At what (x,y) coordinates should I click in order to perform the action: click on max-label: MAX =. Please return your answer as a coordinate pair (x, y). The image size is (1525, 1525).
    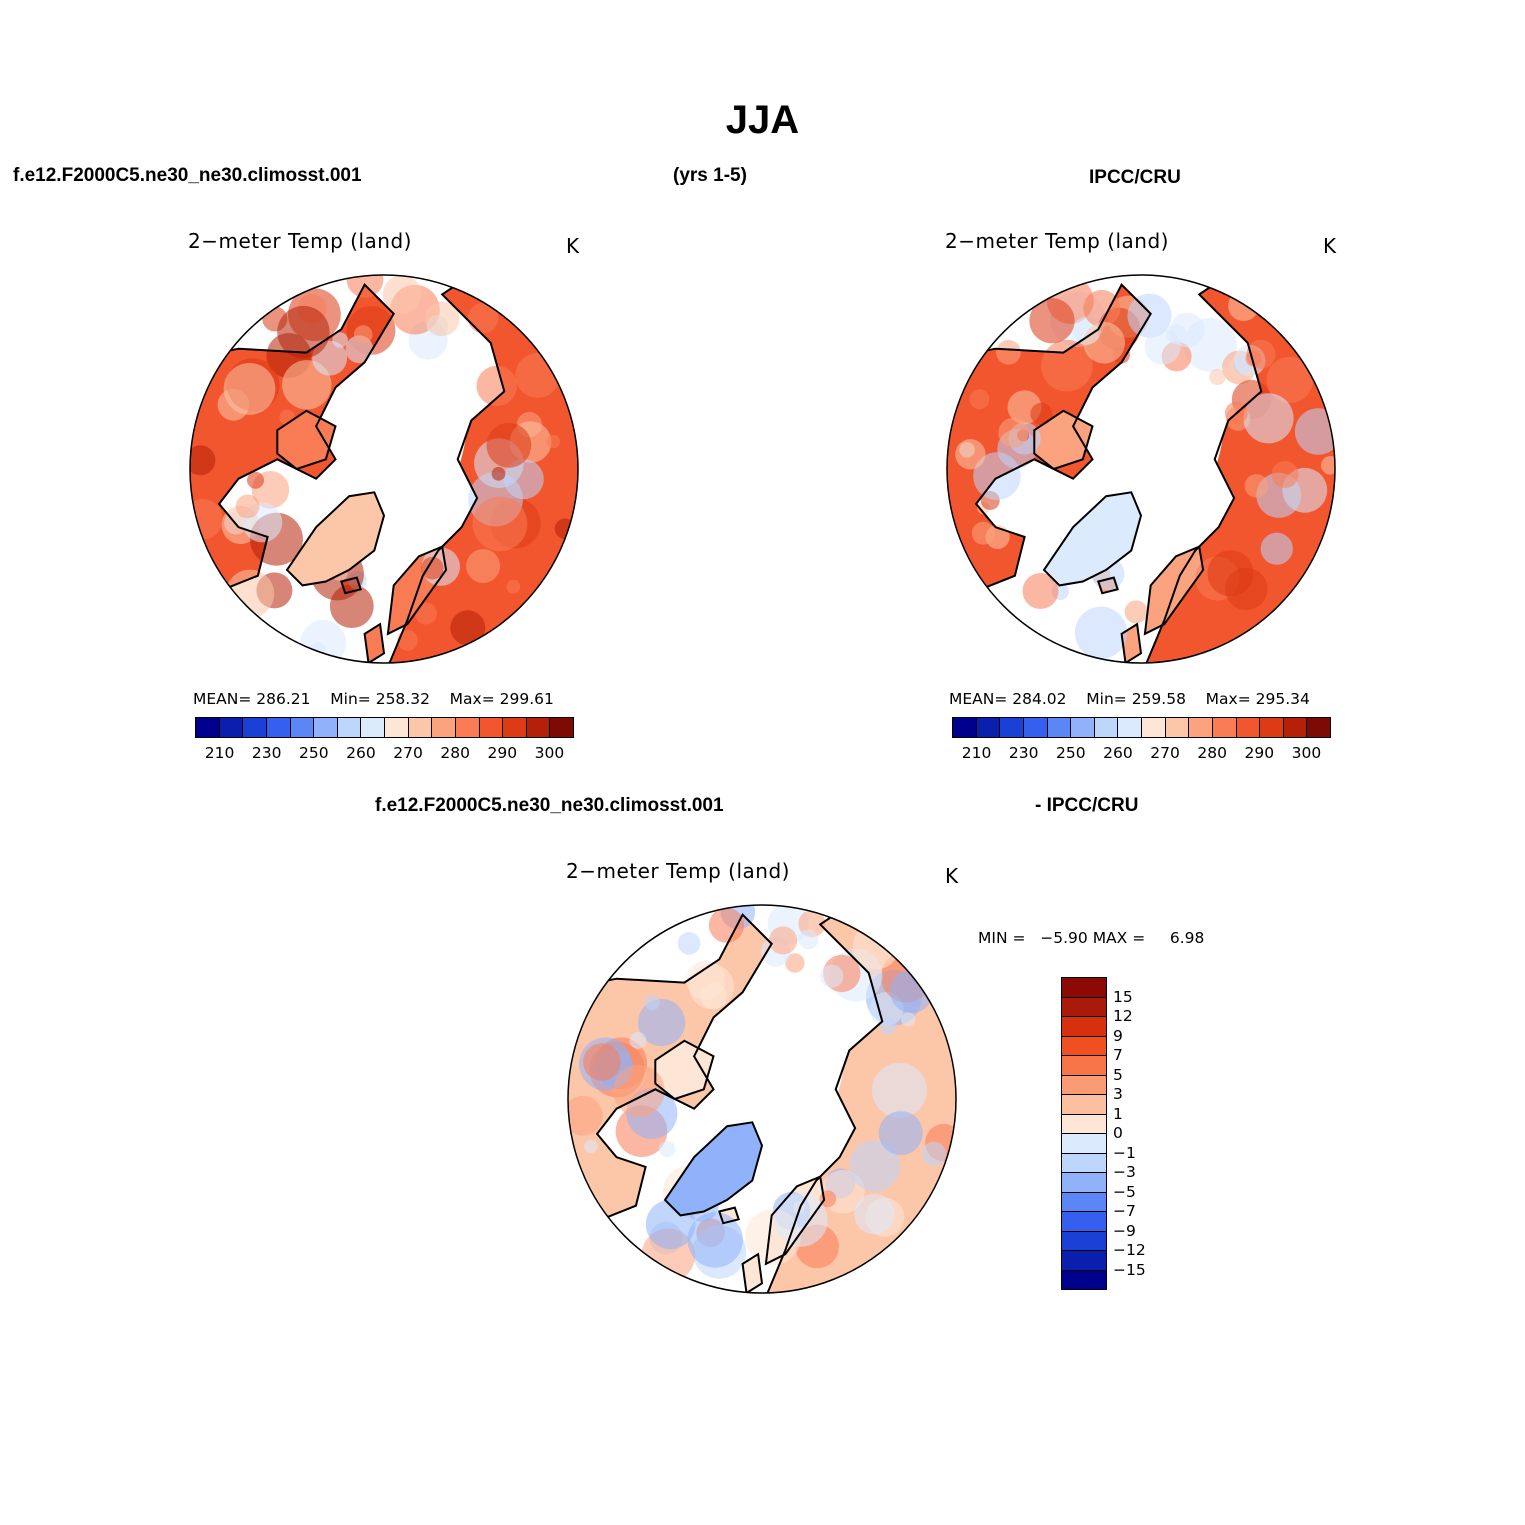
    Looking at the image, I should click on (1119, 938).